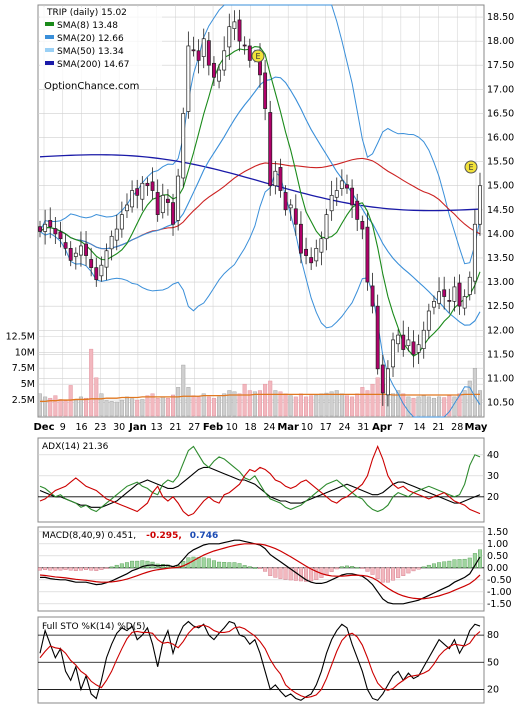 Image resolution: width=526 pixels, height=710 pixels. Describe the element at coordinates (493, 635) in the screenshot. I see `sto-tick-label: 80` at that location.